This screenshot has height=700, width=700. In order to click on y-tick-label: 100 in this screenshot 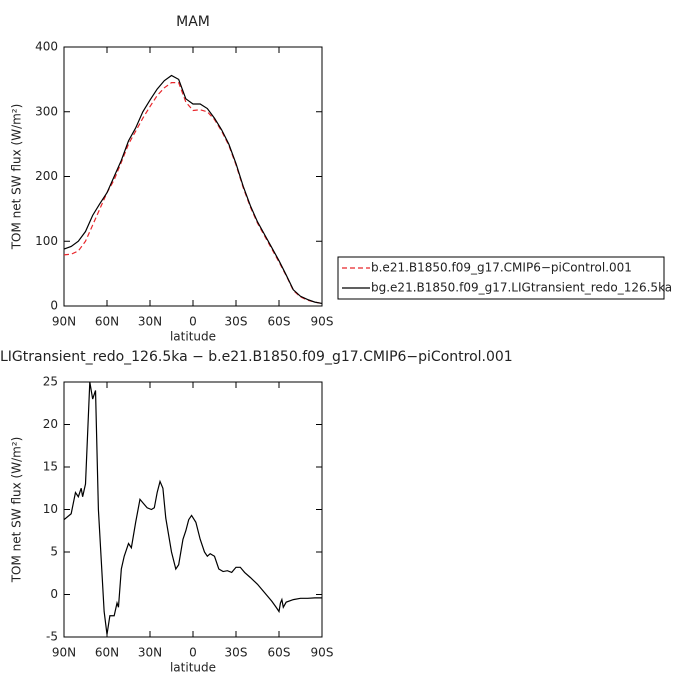, I will do `click(46, 241)`.